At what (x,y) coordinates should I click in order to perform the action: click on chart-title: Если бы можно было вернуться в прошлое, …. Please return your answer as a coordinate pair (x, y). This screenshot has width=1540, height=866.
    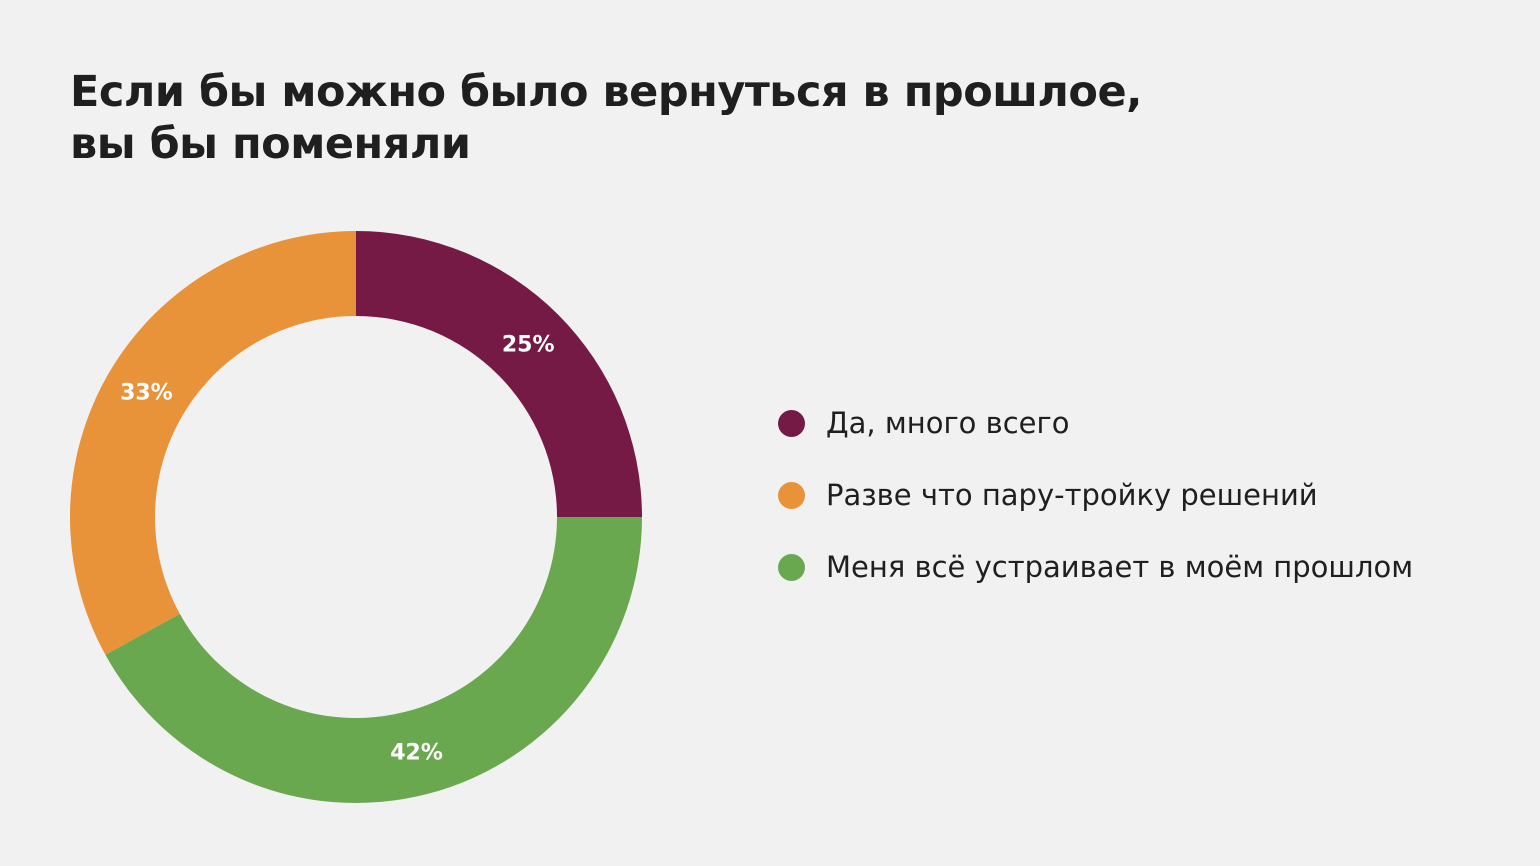
    Looking at the image, I should click on (606, 118).